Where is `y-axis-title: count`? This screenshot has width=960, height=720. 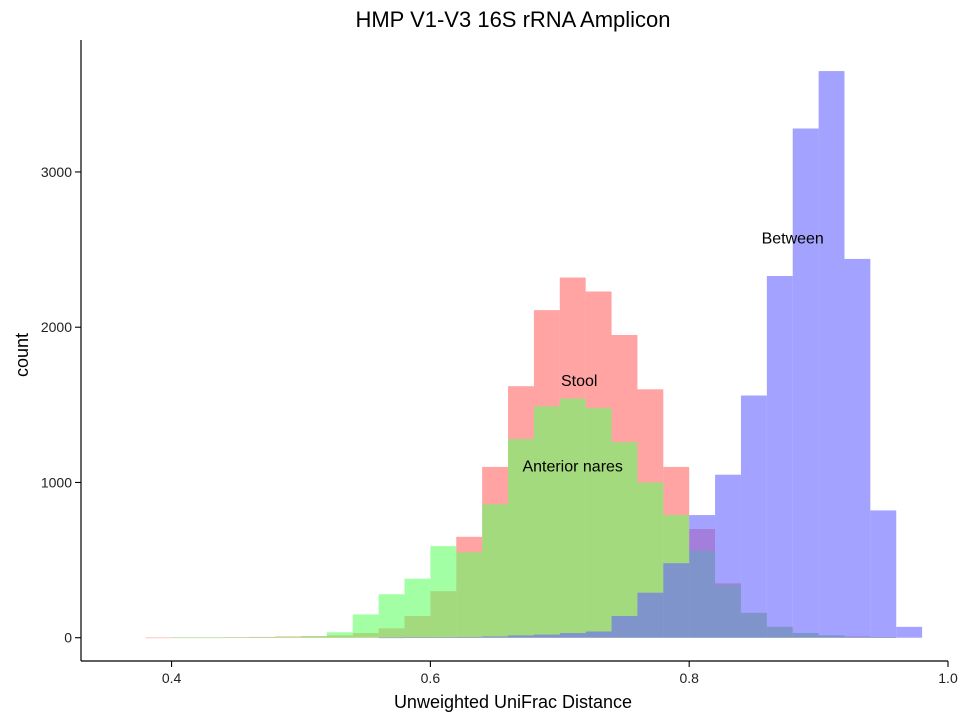
y-axis-title: count is located at coordinates (22, 355).